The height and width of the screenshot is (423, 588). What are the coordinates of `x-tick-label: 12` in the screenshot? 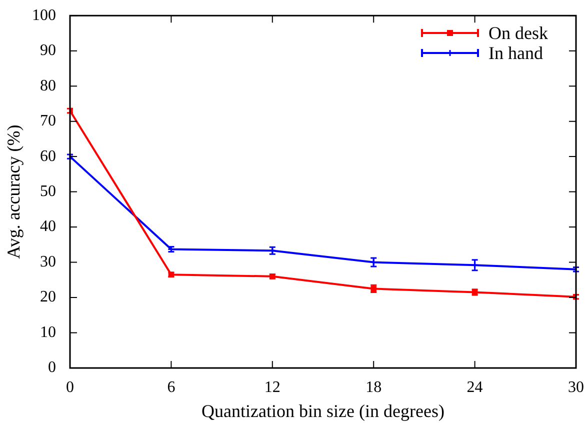 It's located at (272, 387).